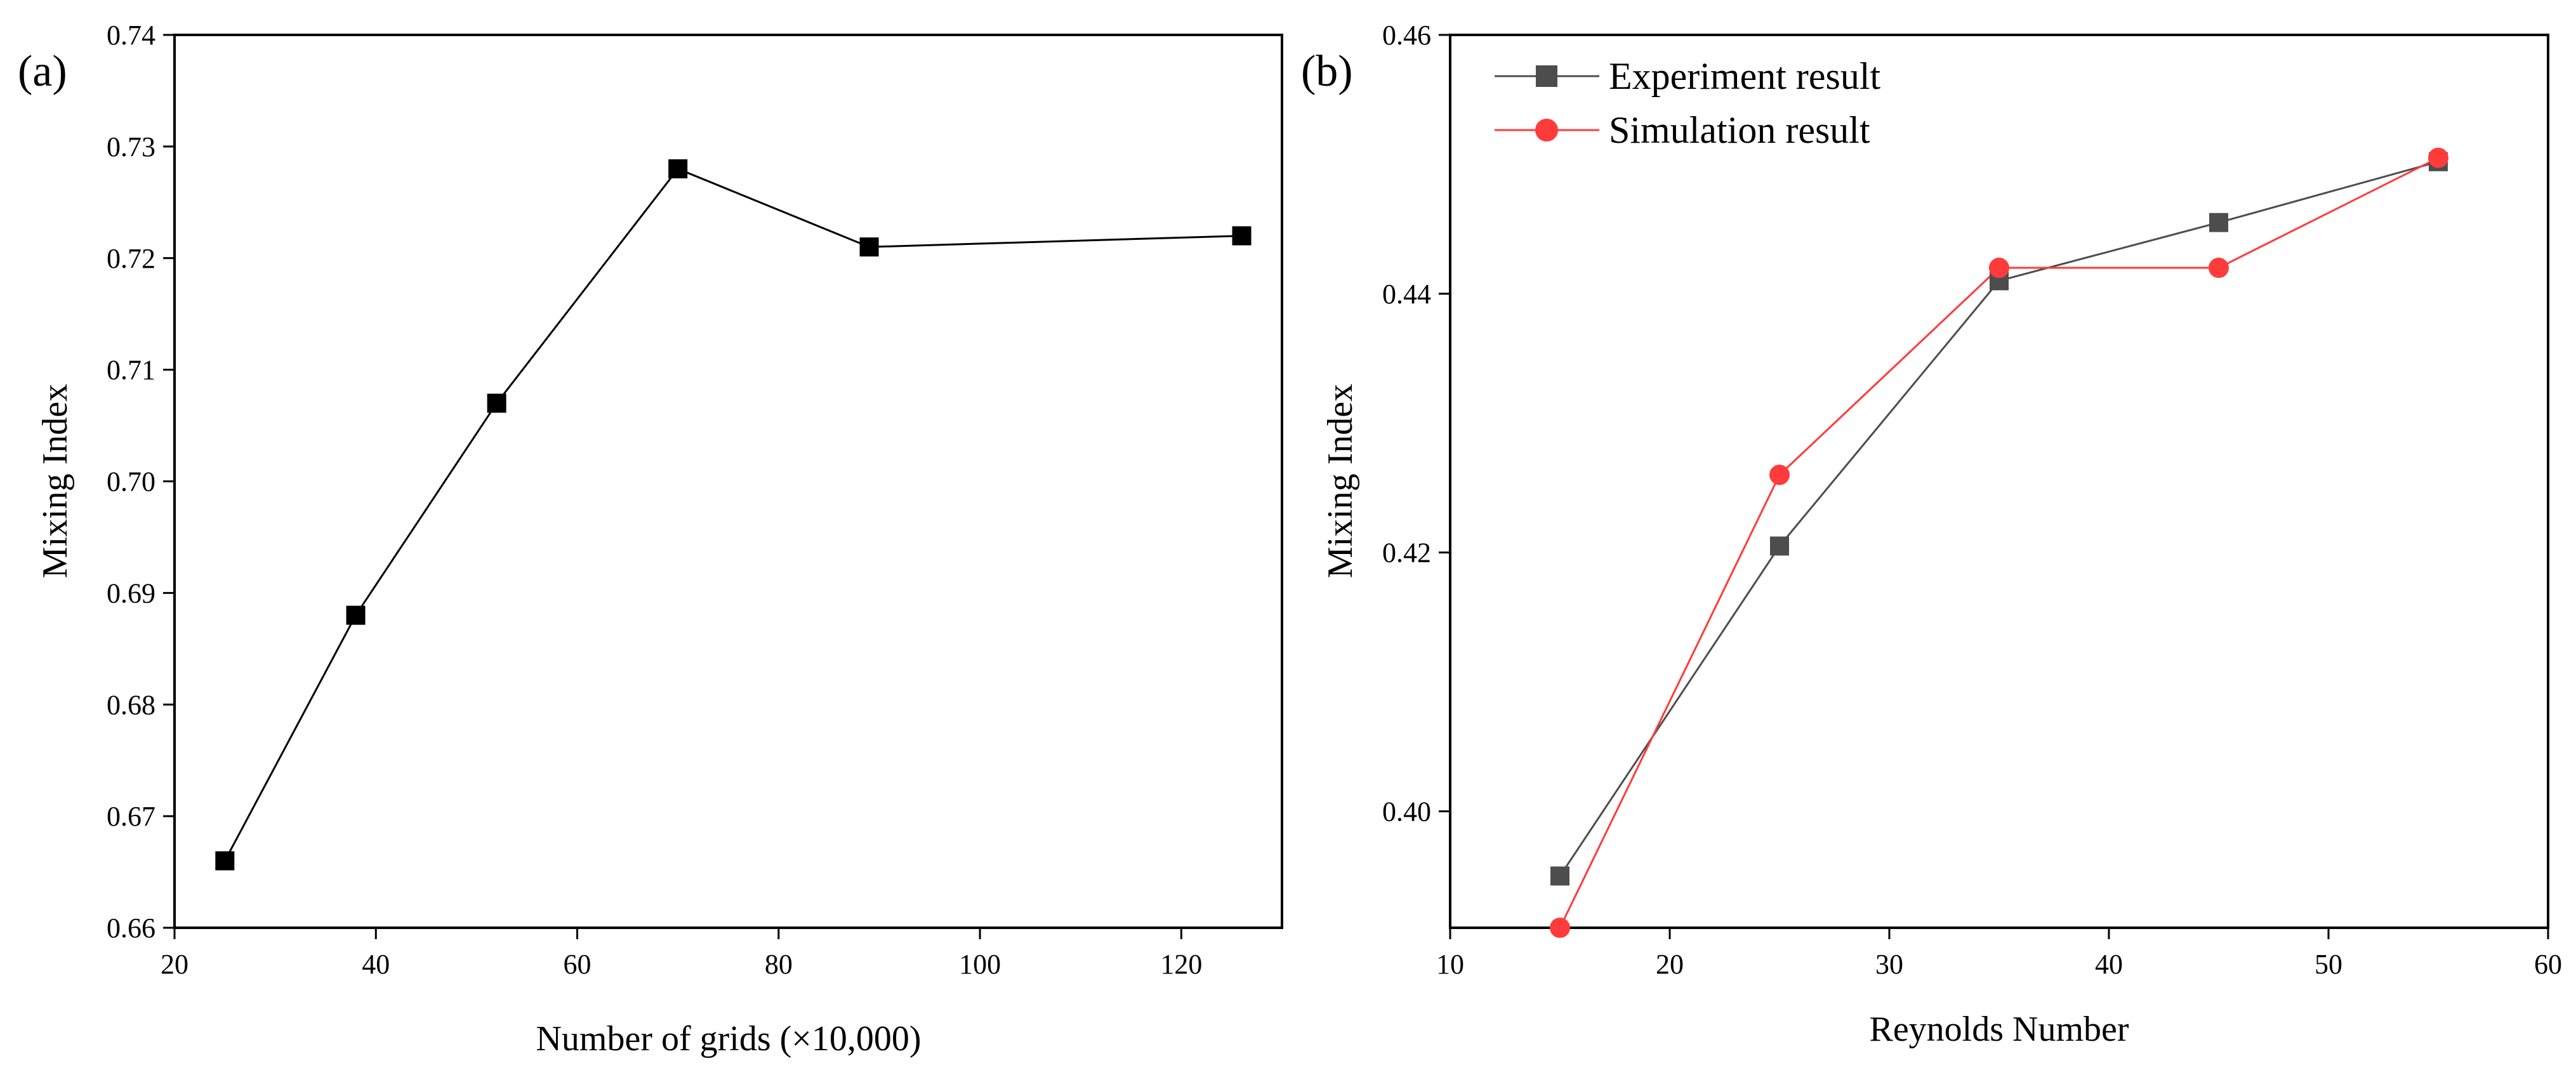  What do you see at coordinates (1406, 294) in the screenshot?
I see `y-tick-label: 0.44` at bounding box center [1406, 294].